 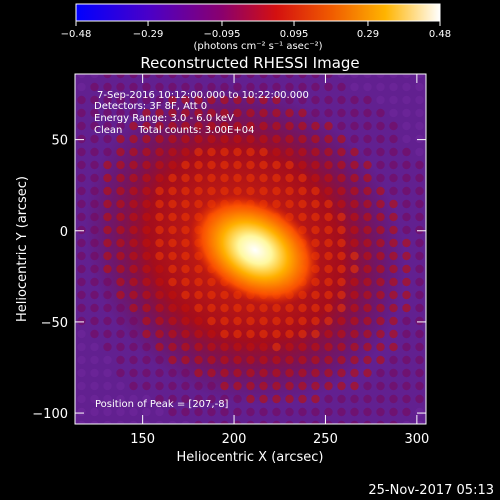 I want to click on annotation-energy-range: Energy Range: 3.0 - 6.0 keV, so click(x=164, y=118).